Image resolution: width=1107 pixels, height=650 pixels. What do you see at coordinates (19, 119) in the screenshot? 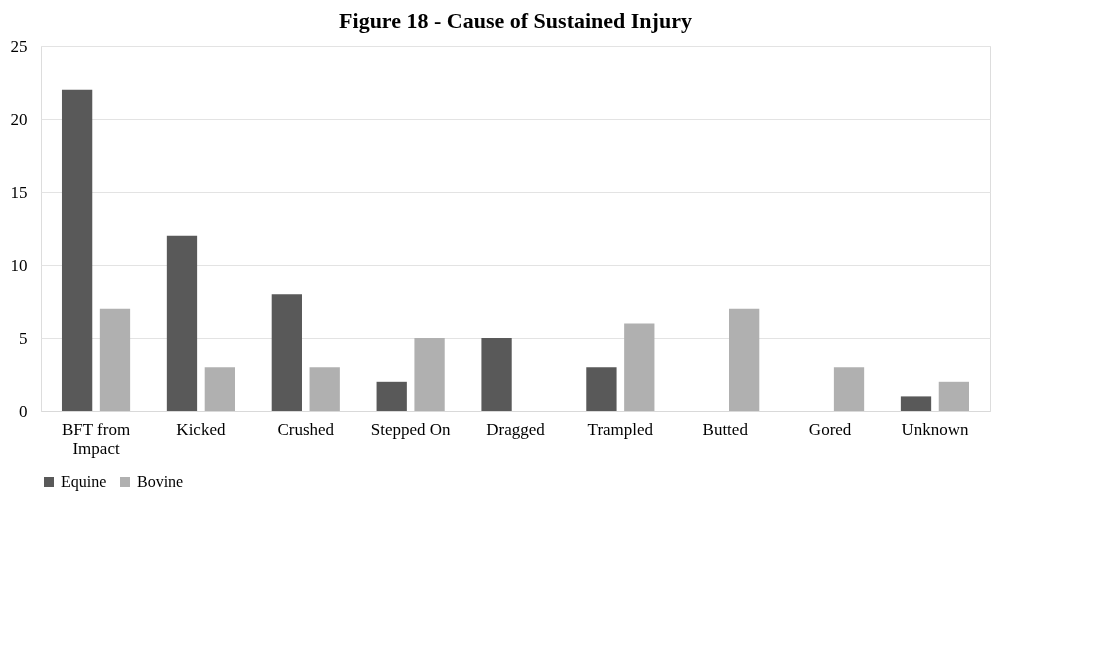
I see `y-tick-label: 20` at bounding box center [19, 119].